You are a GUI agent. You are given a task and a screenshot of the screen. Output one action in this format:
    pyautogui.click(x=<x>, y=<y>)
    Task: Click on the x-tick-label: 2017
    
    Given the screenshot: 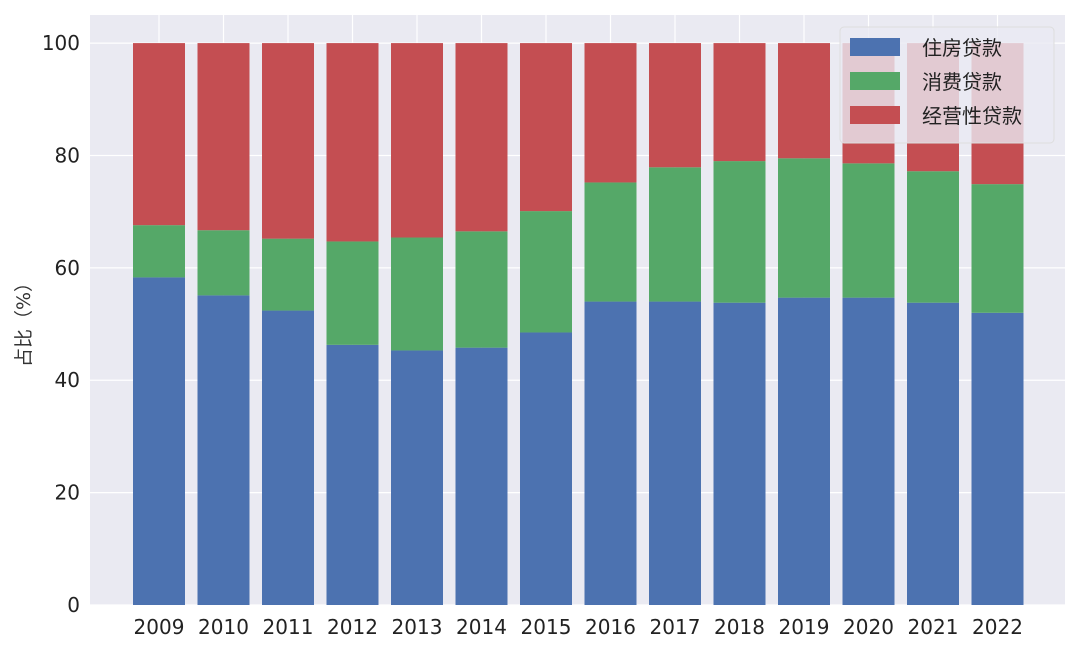 What is the action you would take?
    pyautogui.click(x=675, y=627)
    